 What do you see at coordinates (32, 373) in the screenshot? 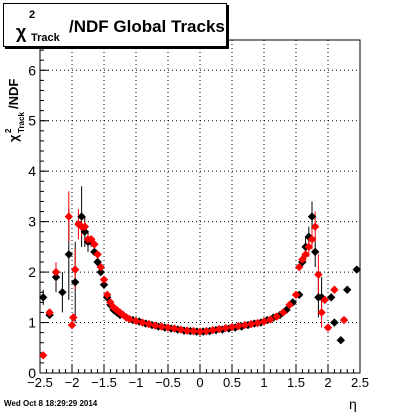
I see `y-tick-label: 0` at bounding box center [32, 373].